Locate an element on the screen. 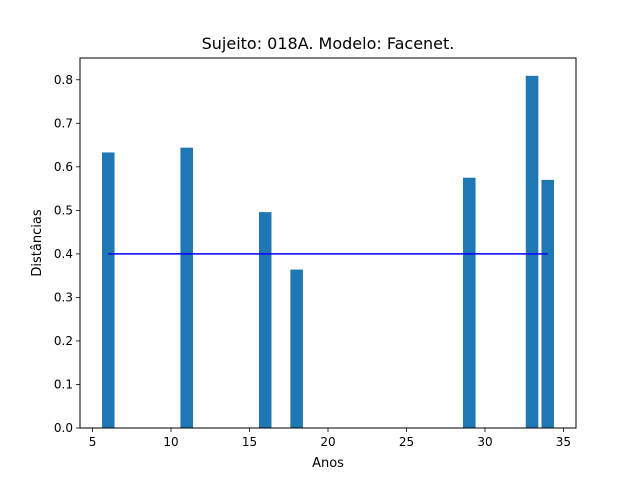 This screenshot has width=640, height=480. x-tick-label: 20 is located at coordinates (327, 442).